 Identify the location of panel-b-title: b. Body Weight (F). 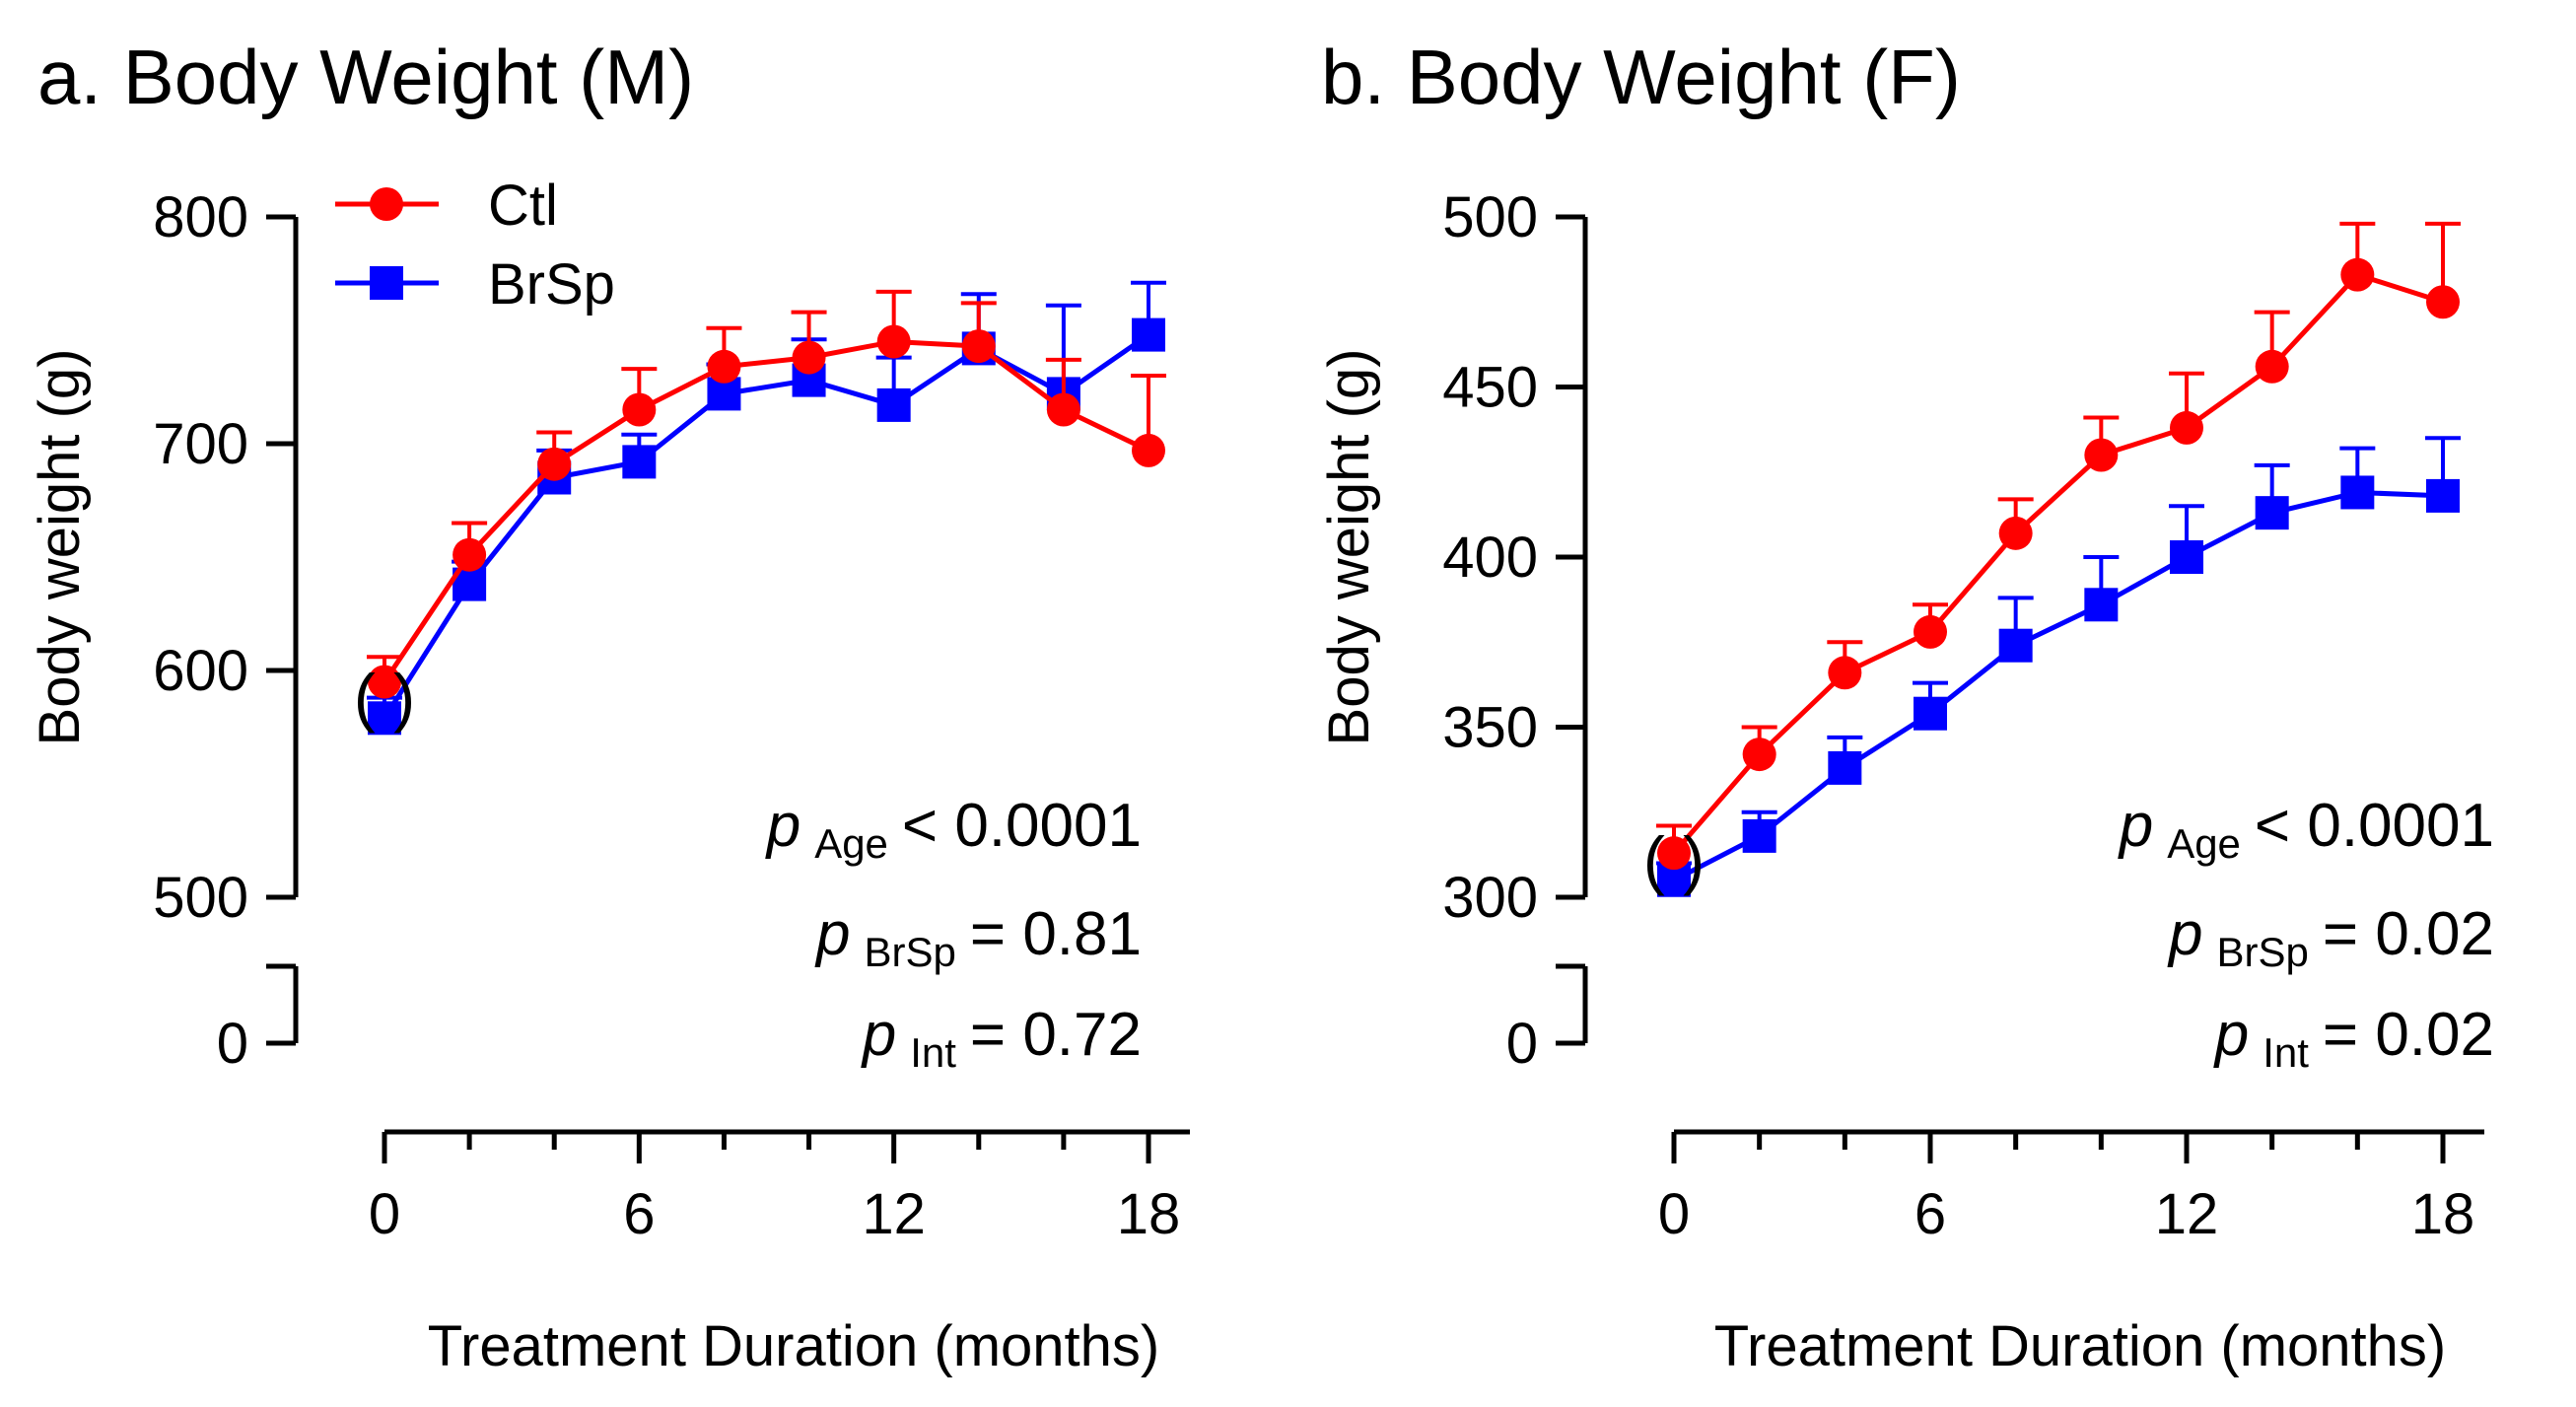
(1641, 77).